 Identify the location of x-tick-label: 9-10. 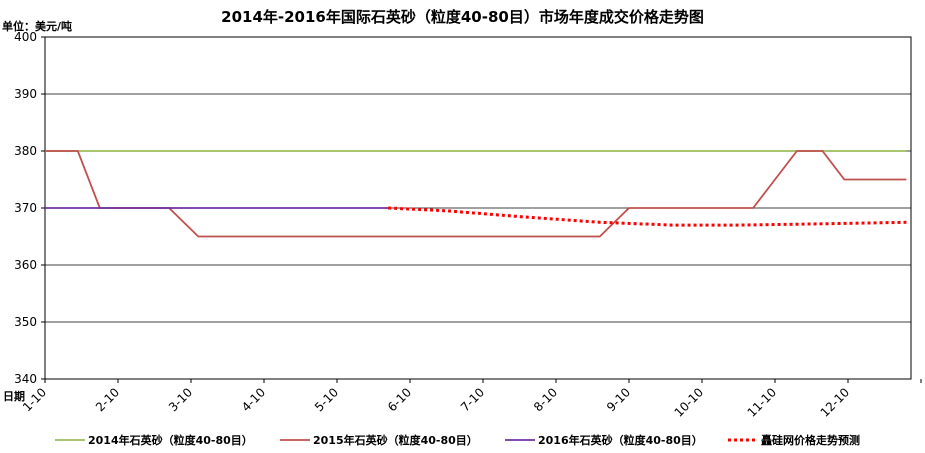
(618, 399).